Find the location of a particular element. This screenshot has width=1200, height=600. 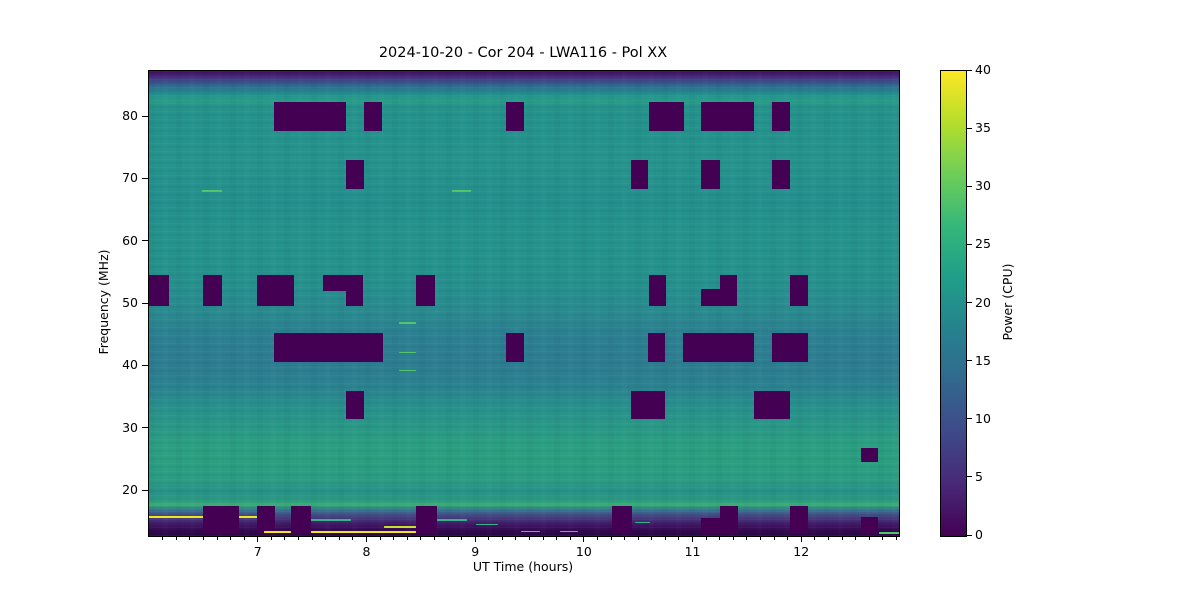

y-tick-label: 20 is located at coordinates (130, 490).